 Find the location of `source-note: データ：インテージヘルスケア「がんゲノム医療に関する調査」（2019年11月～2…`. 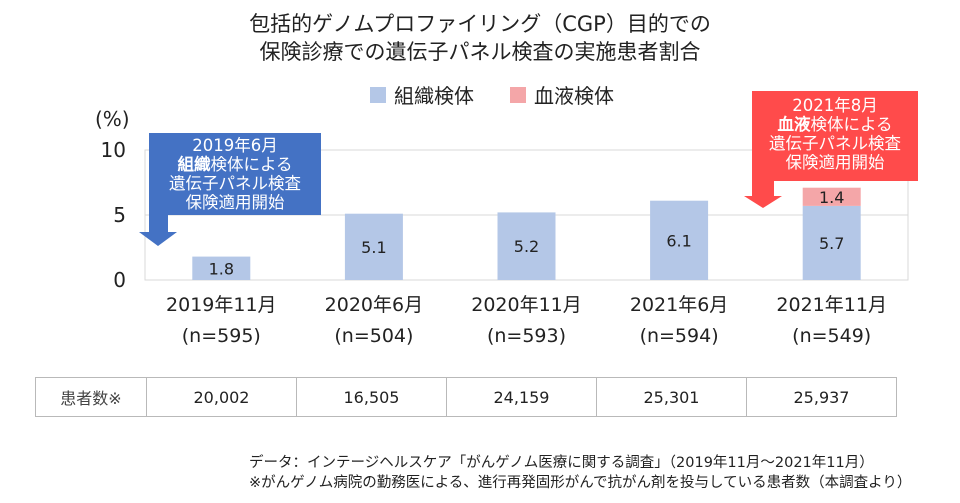

source-note: データ：インテージヘルスケア「がんゲノム医療に関する調査」（2019年11月～2… is located at coordinates (561, 463).